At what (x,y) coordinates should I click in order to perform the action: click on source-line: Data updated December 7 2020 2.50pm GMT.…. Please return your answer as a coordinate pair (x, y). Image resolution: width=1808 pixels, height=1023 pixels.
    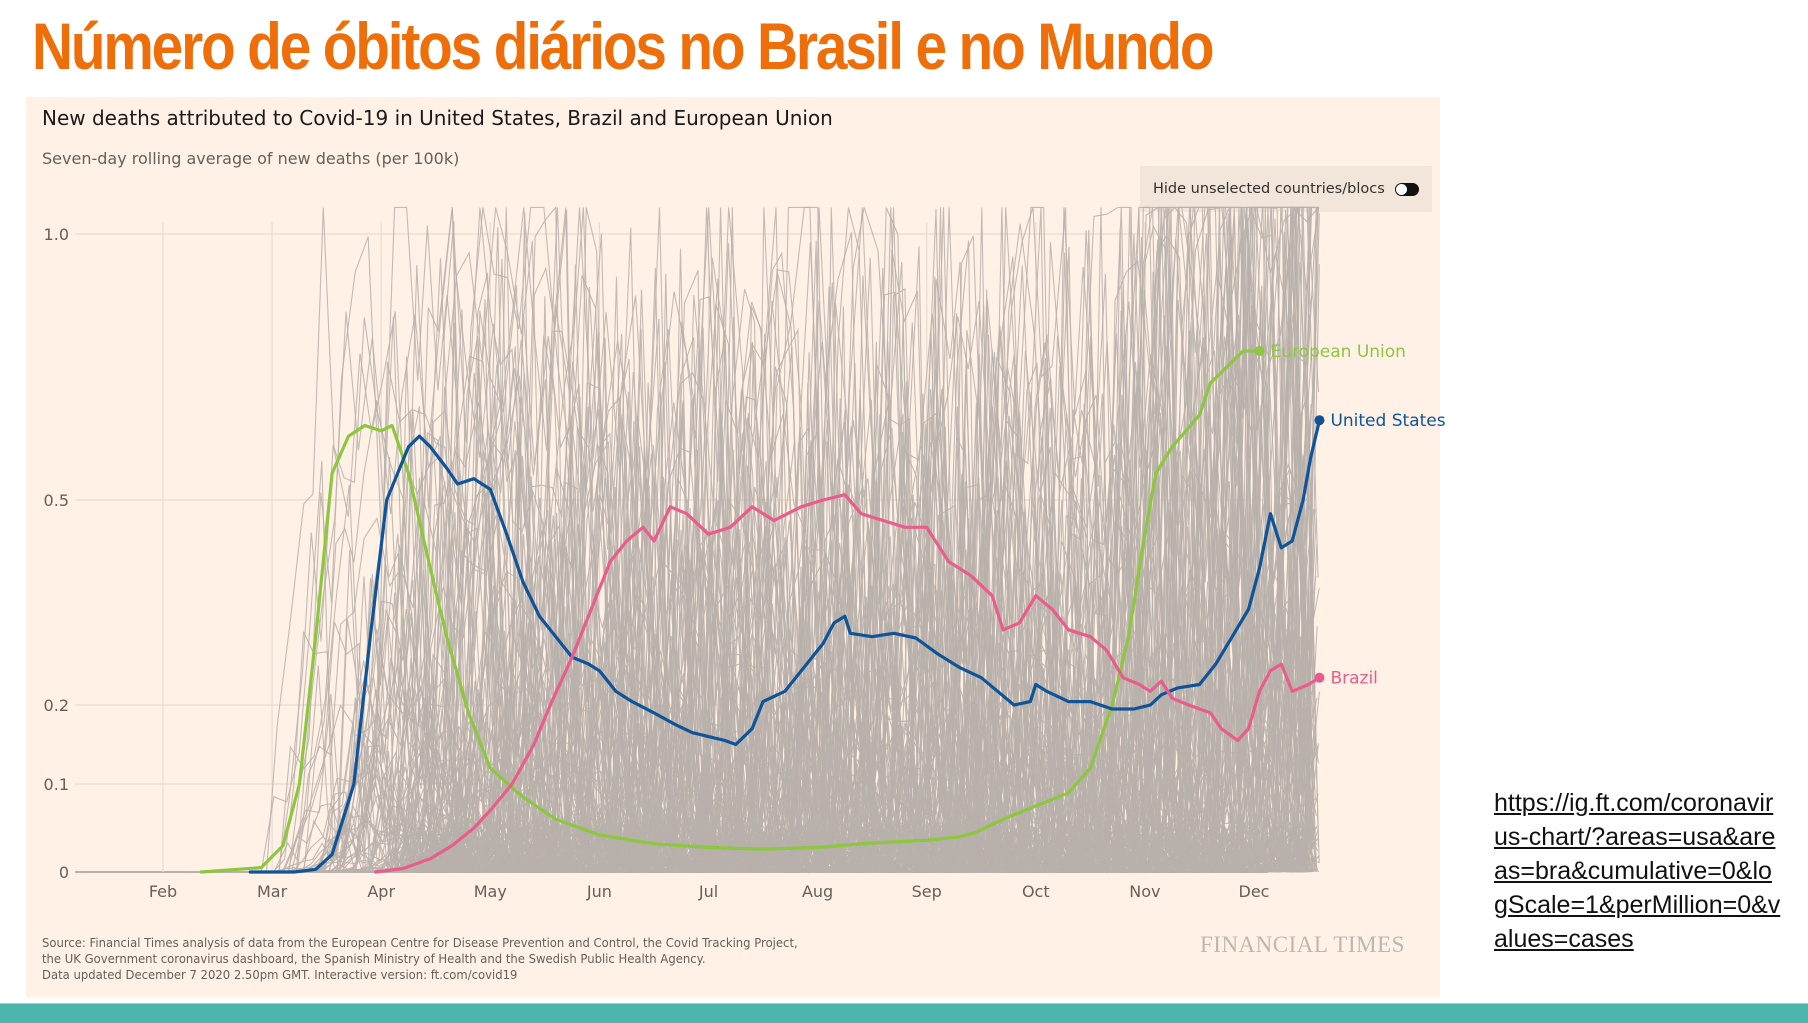
    Looking at the image, I should click on (280, 974).